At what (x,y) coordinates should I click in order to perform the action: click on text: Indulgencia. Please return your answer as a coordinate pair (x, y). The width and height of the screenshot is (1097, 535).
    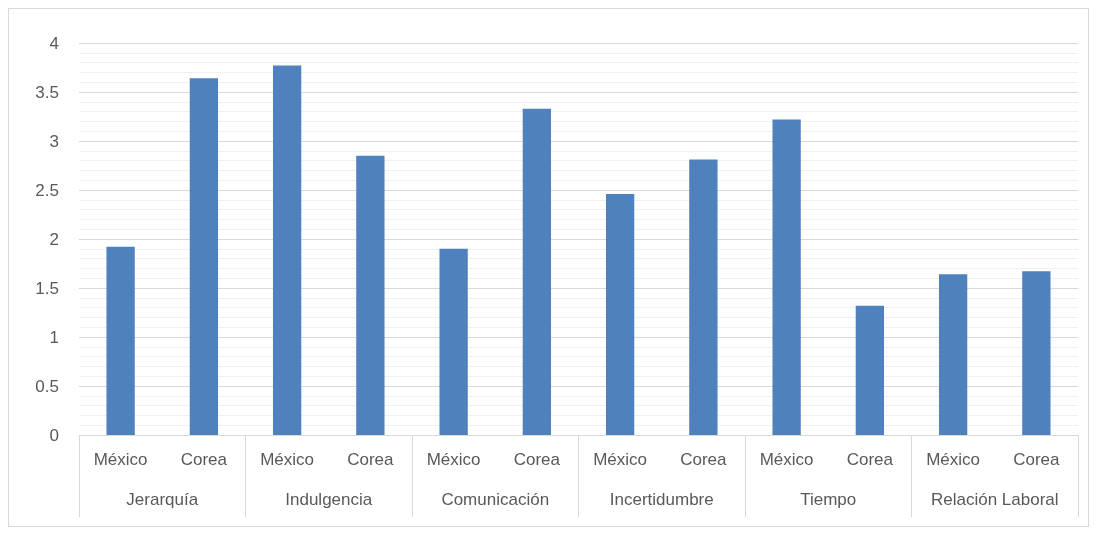
    Looking at the image, I should click on (329, 499).